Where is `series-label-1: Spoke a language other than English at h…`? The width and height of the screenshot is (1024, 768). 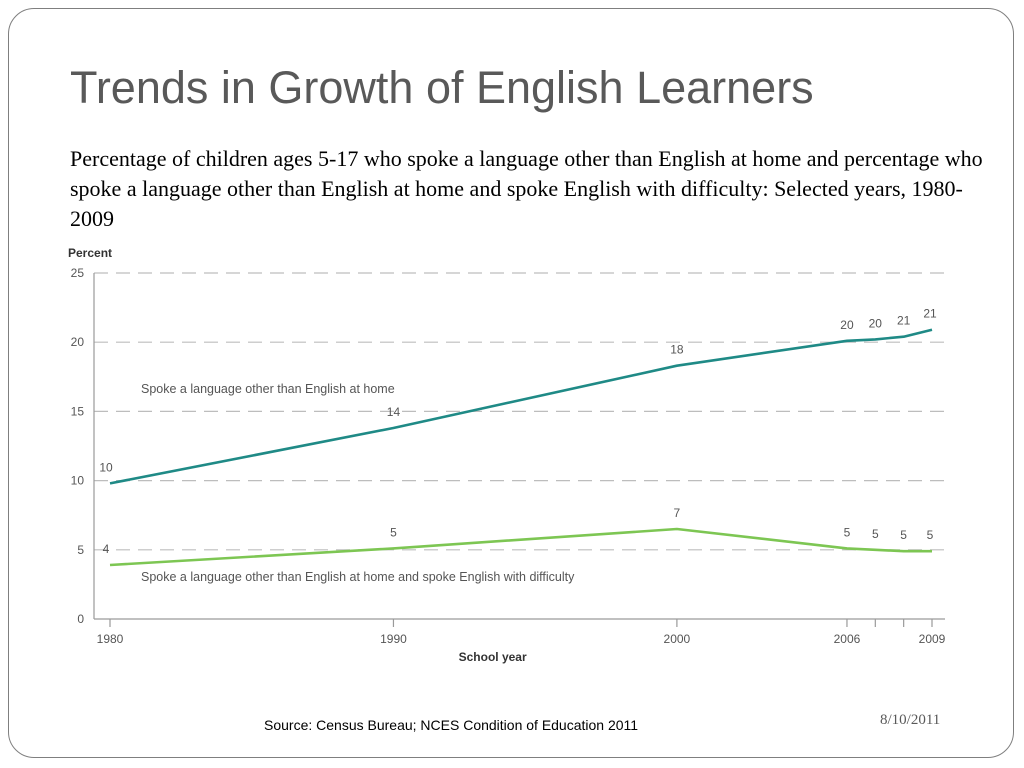
series-label-1: Spoke a language other than English at h… is located at coordinates (268, 389).